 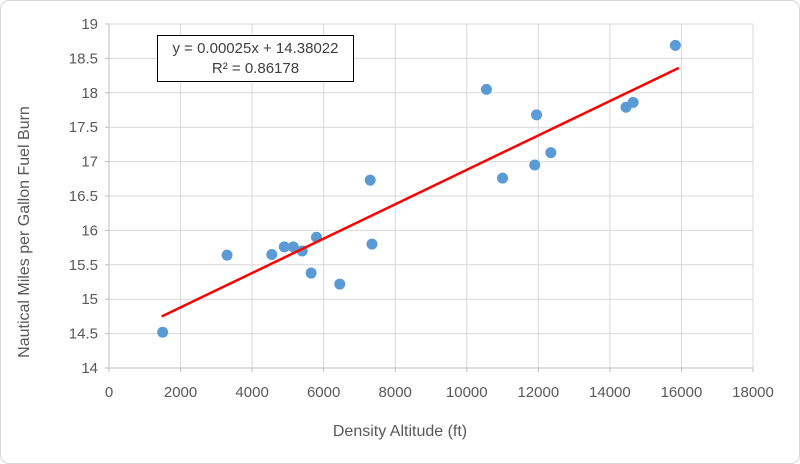 I want to click on x-axis-title: Density Altitude (ft), so click(x=400, y=431).